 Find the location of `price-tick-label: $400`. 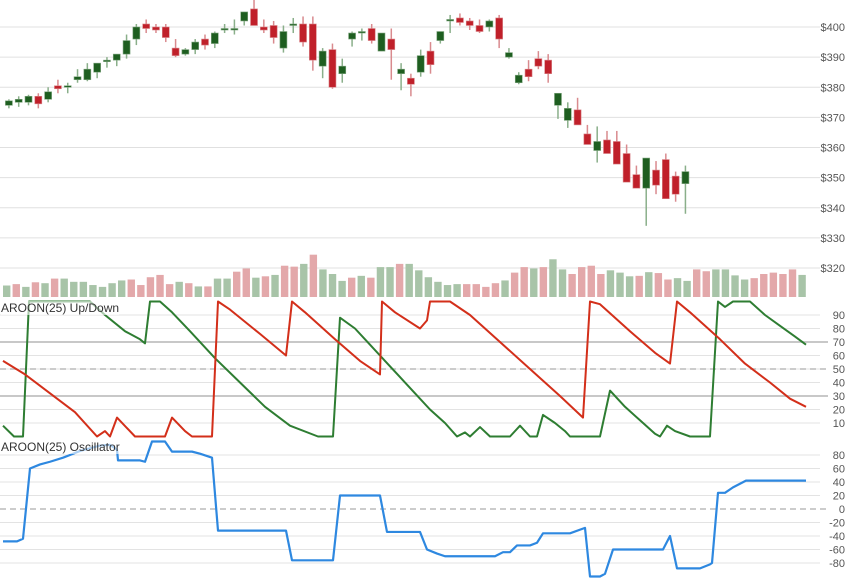

price-tick-label: $400 is located at coordinates (833, 28).